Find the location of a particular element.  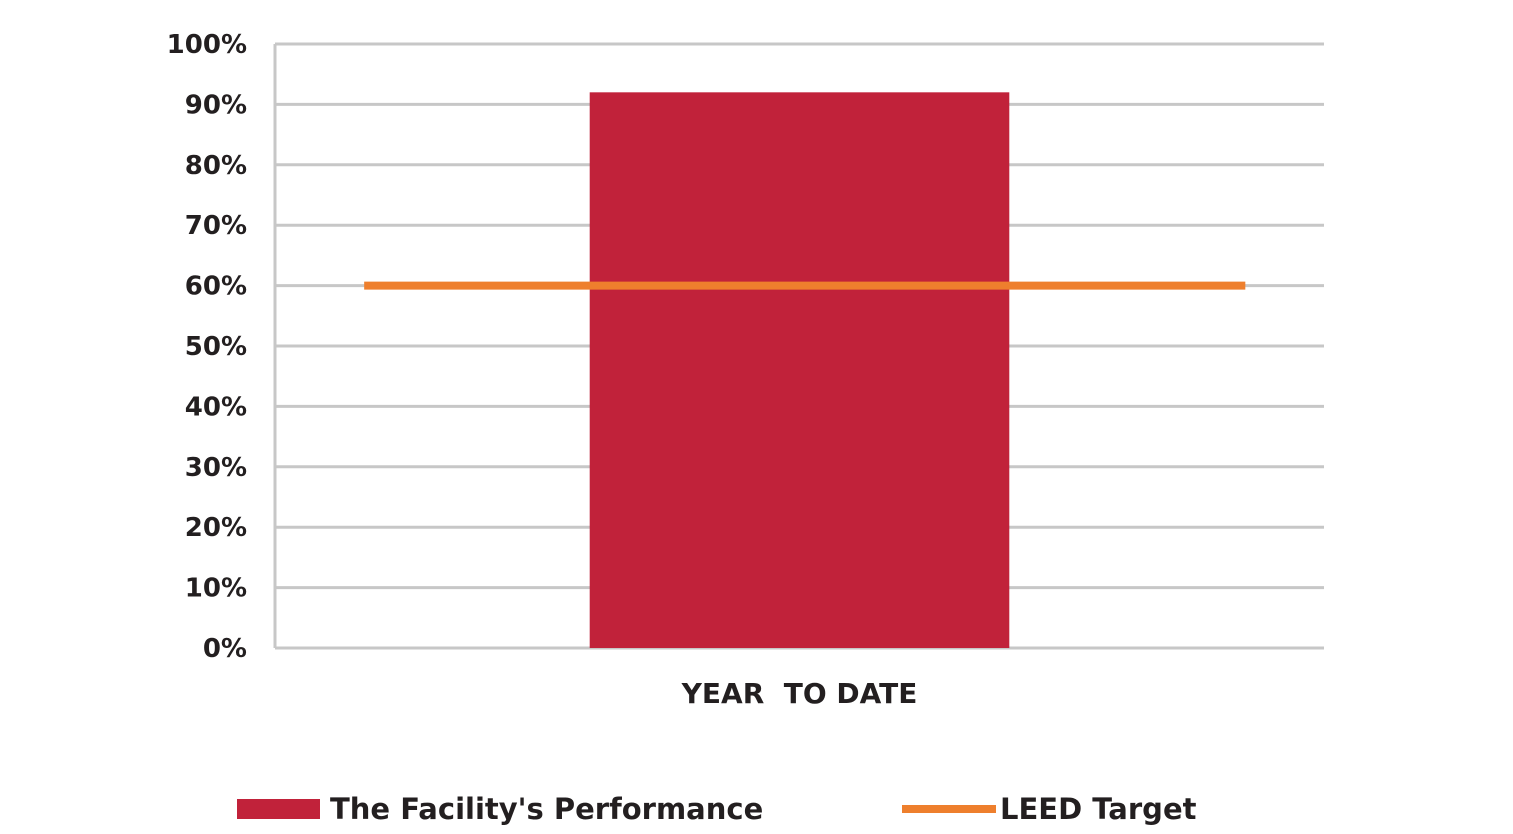

y-tick-label: 30% is located at coordinates (216, 468).